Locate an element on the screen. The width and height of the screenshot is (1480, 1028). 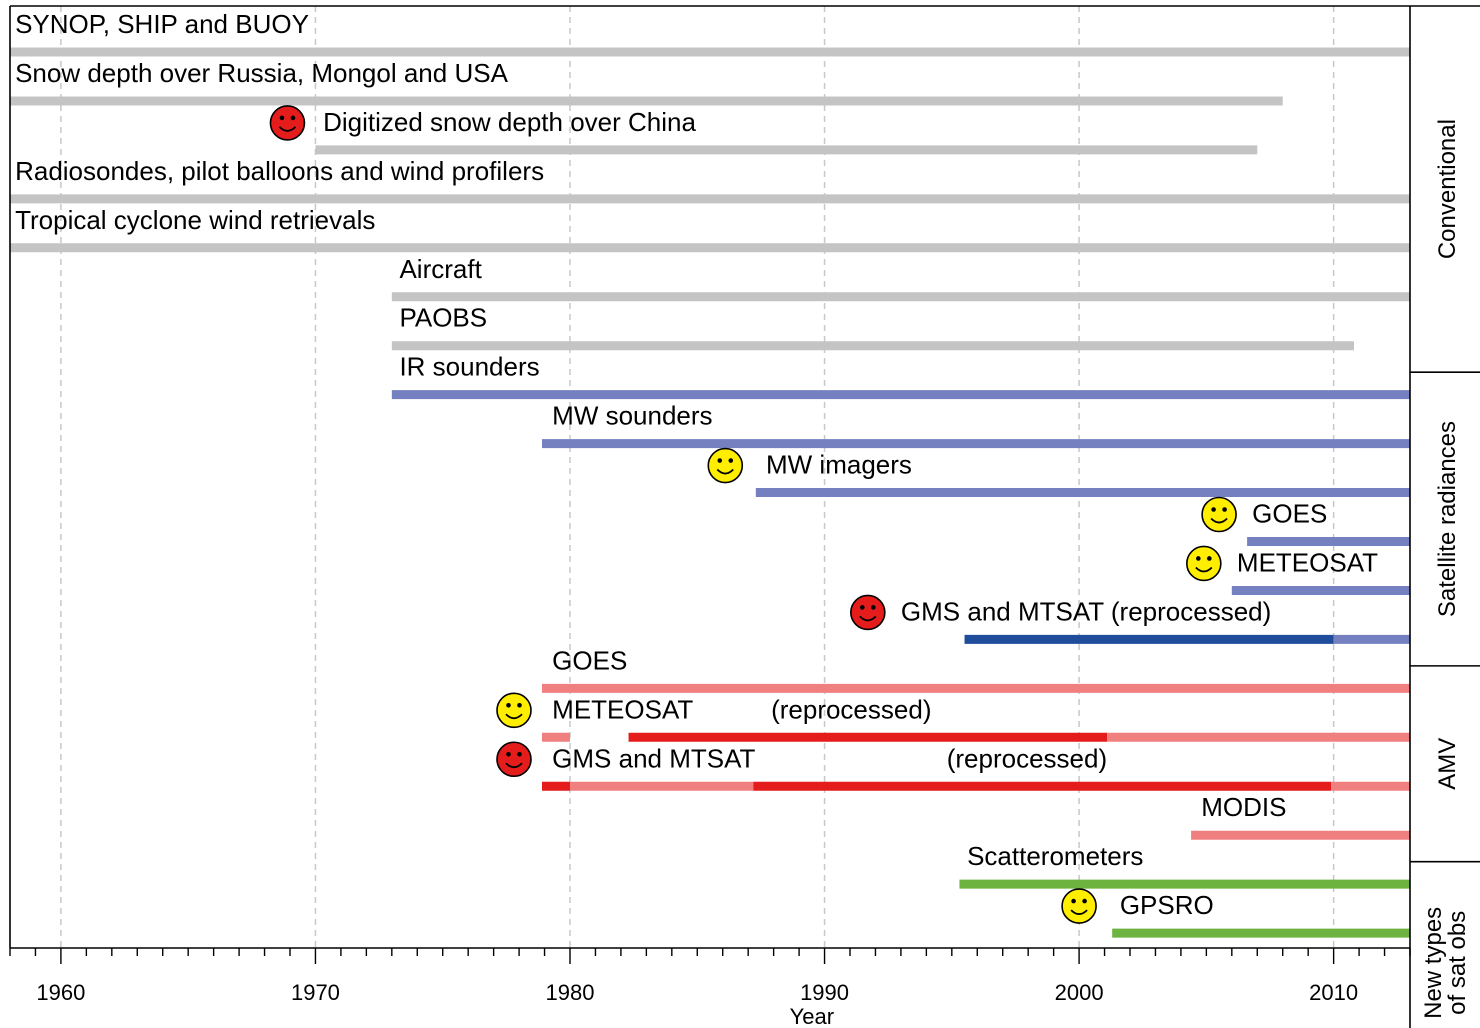
row-label: GMS and MTSAT is located at coordinates (653, 758).